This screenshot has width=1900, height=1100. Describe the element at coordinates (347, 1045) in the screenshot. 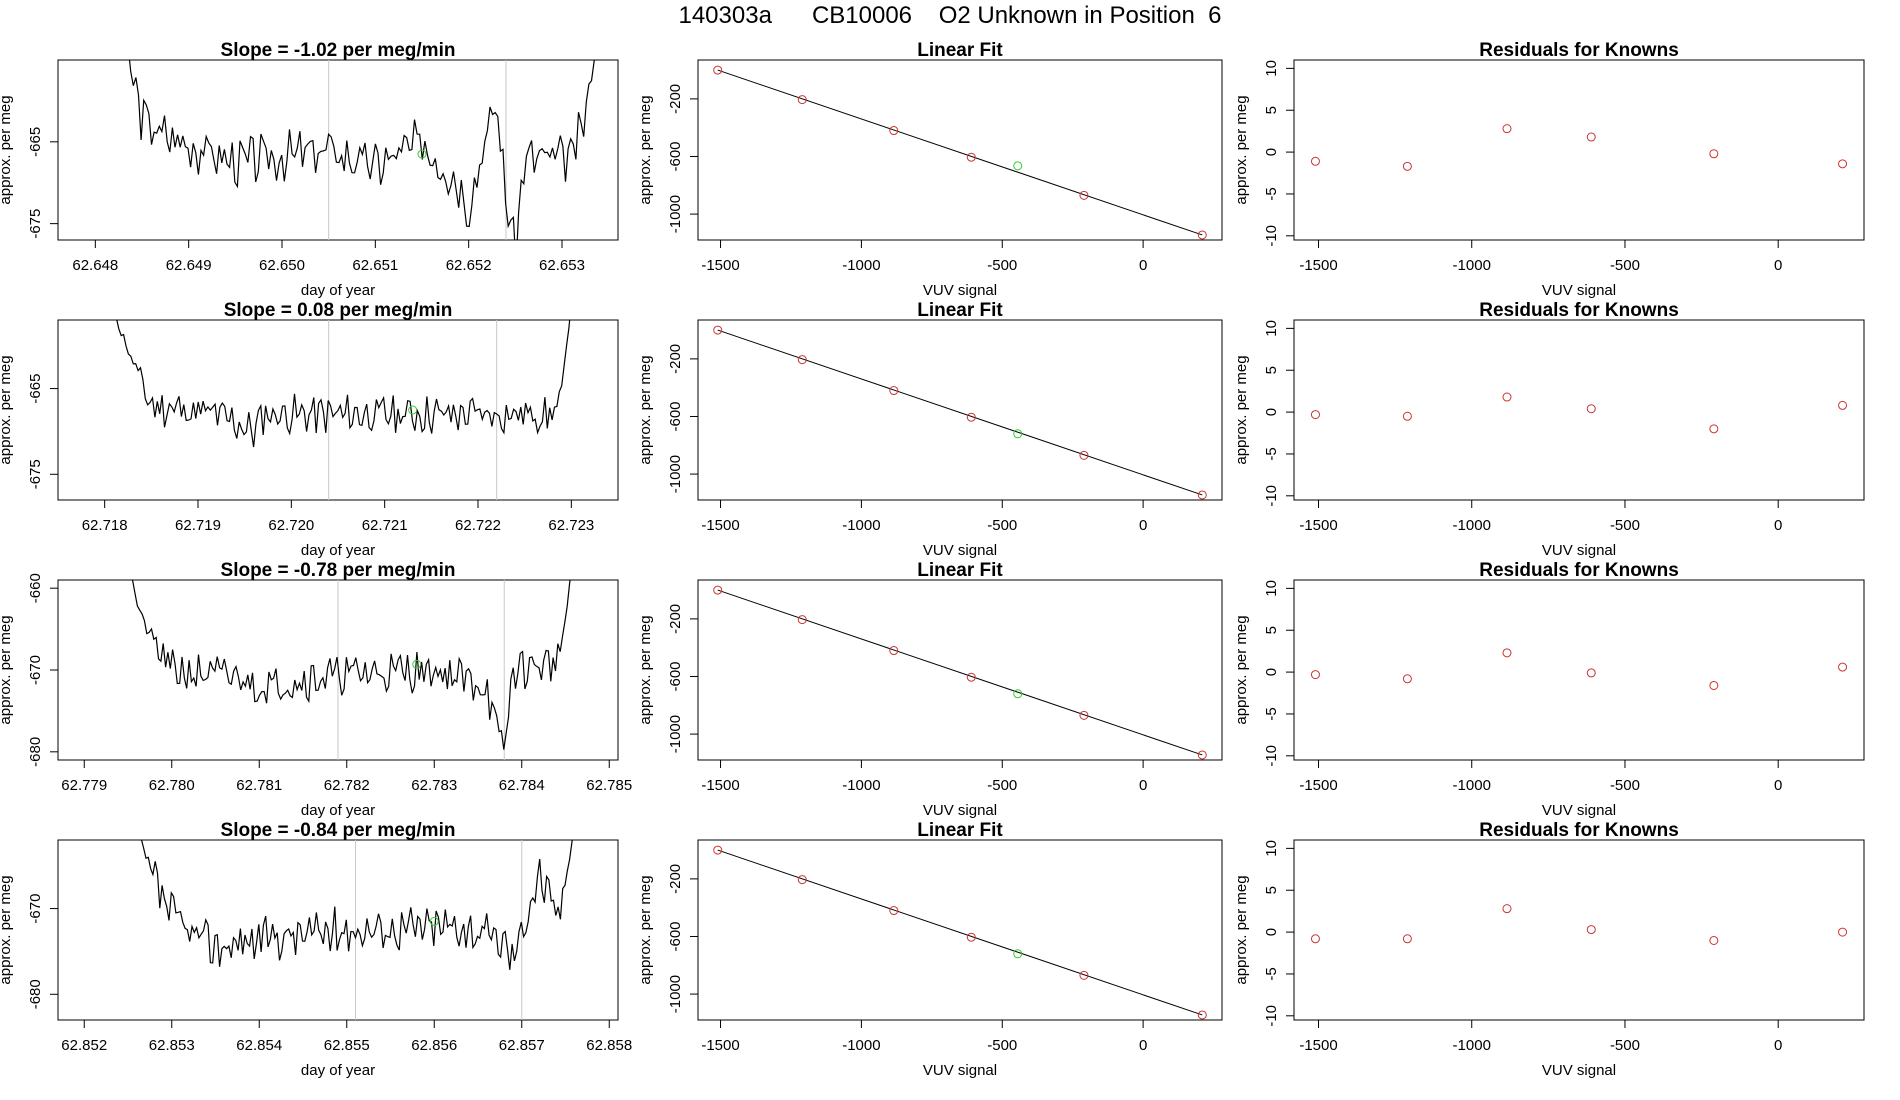

I see `x-tick-label: 62.855` at that location.